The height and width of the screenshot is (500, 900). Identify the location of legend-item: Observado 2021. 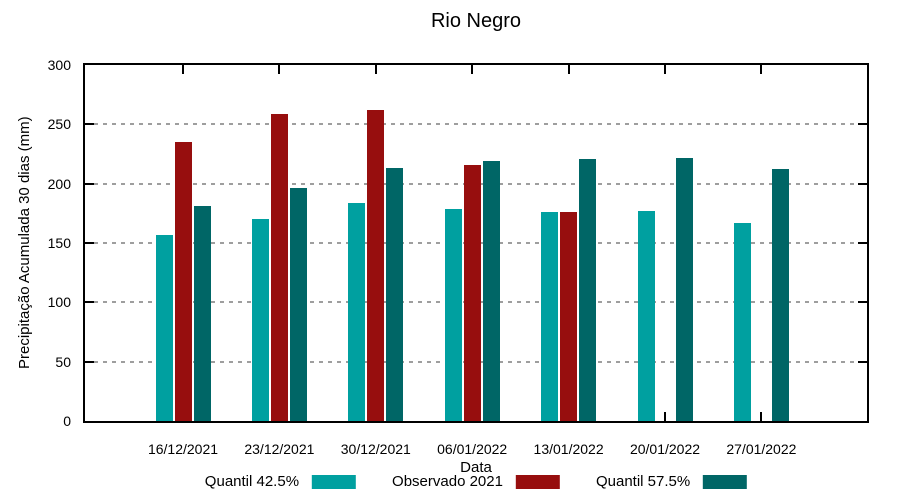
(476, 481).